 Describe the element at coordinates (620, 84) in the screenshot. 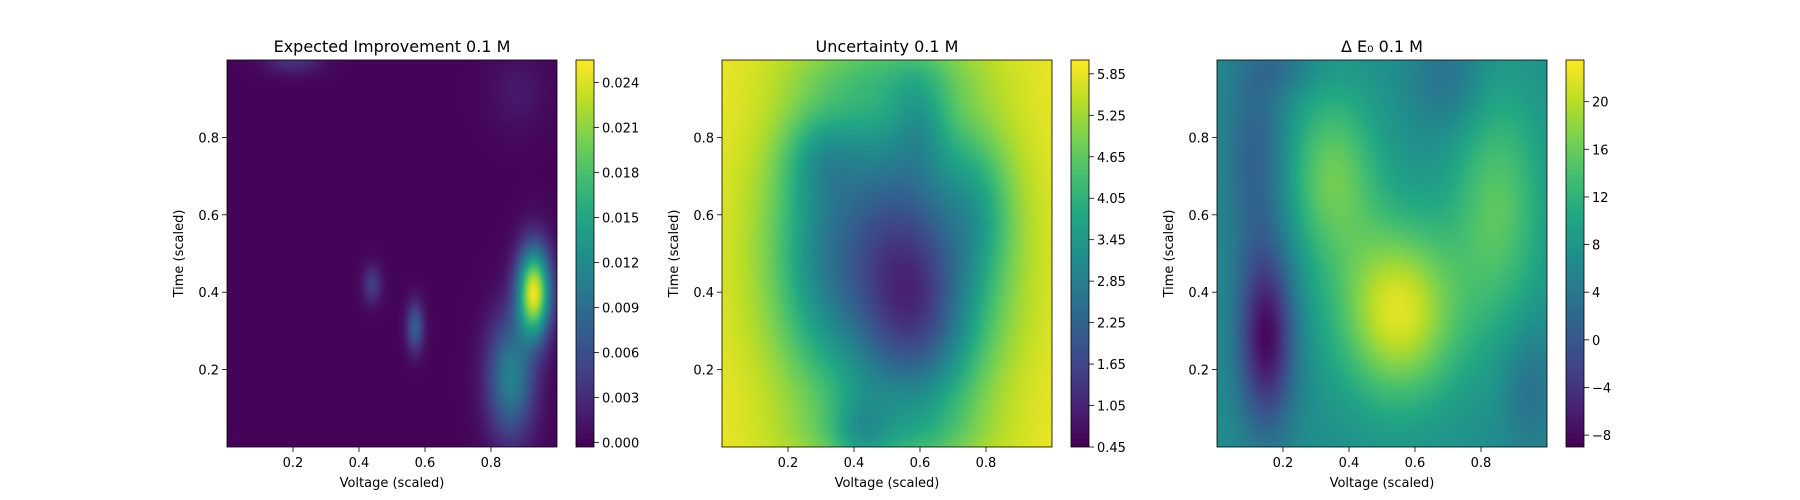

I see `colorbar-tick-label: 0.024` at that location.